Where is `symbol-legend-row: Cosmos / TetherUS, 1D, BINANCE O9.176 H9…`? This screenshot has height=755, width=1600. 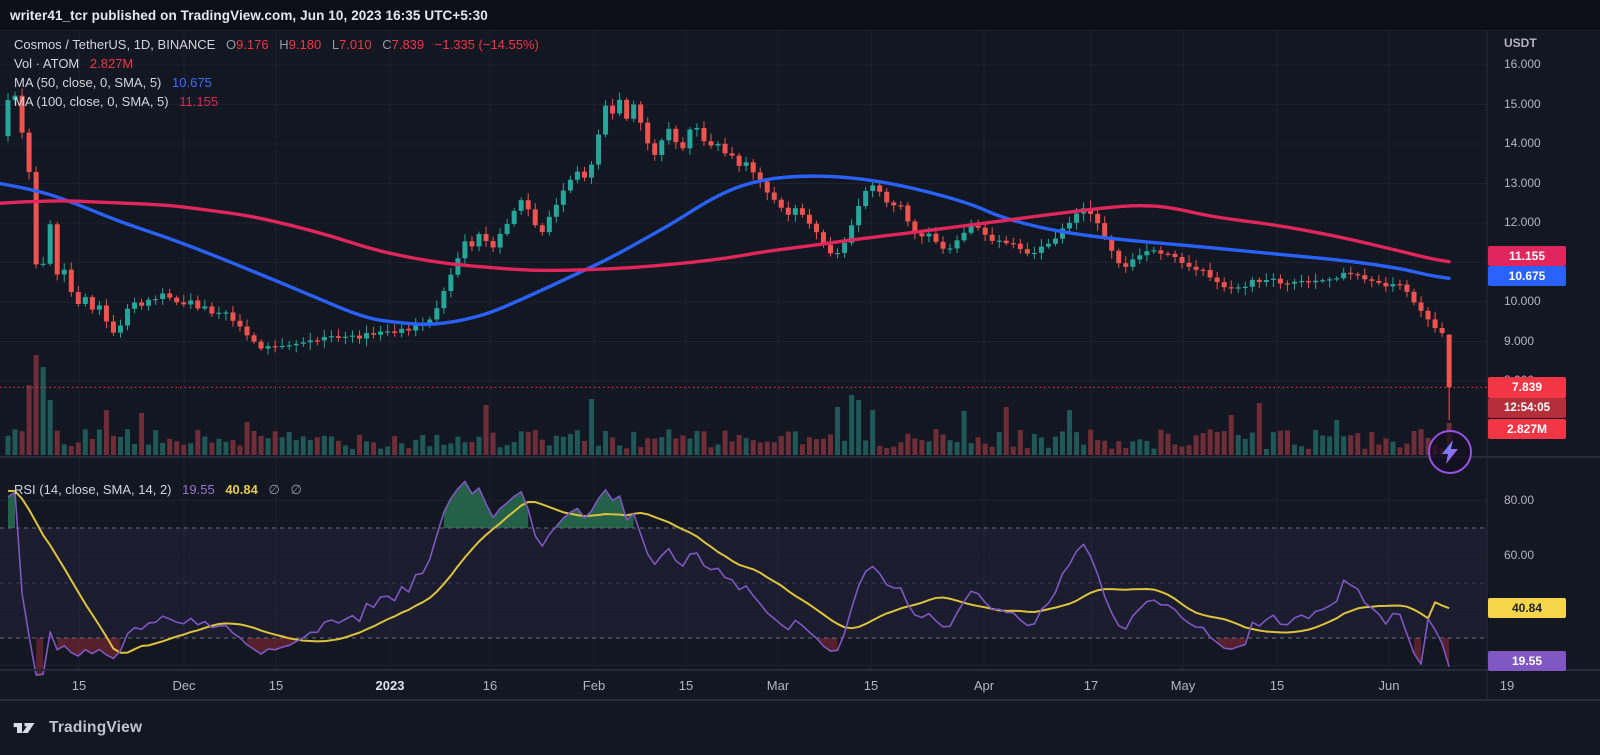
symbol-legend-row: Cosmos / TetherUS, 1D, BINANCE O9.176 H9… is located at coordinates (276, 44).